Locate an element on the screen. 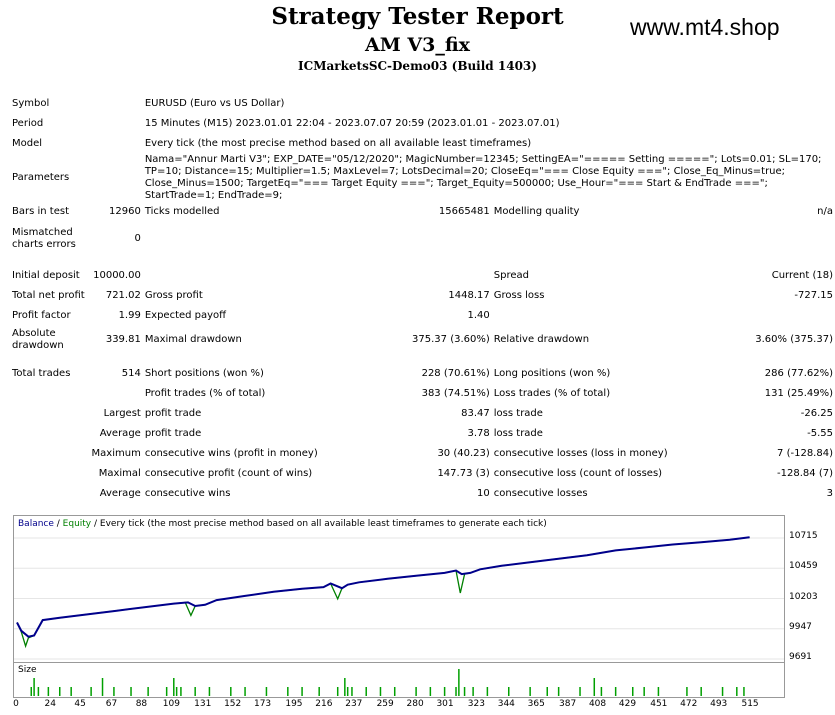 This screenshot has width=835, height=715. max-consec-wins-label: consecutive wins (profit in money) is located at coordinates (231, 453).